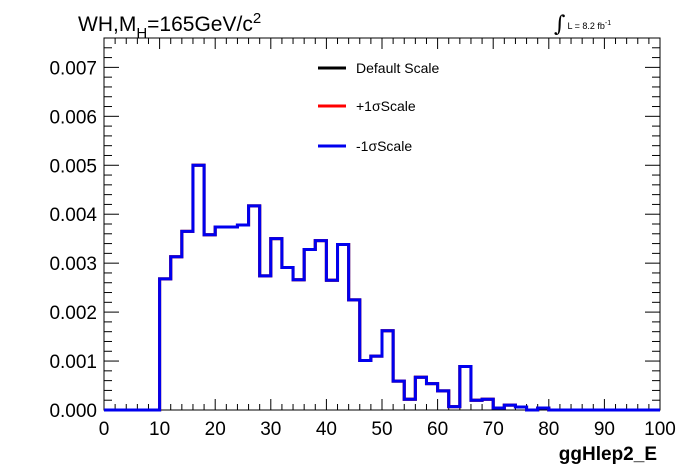  What do you see at coordinates (107, 24) in the screenshot?
I see `title-prefix: WH,M` at bounding box center [107, 24].